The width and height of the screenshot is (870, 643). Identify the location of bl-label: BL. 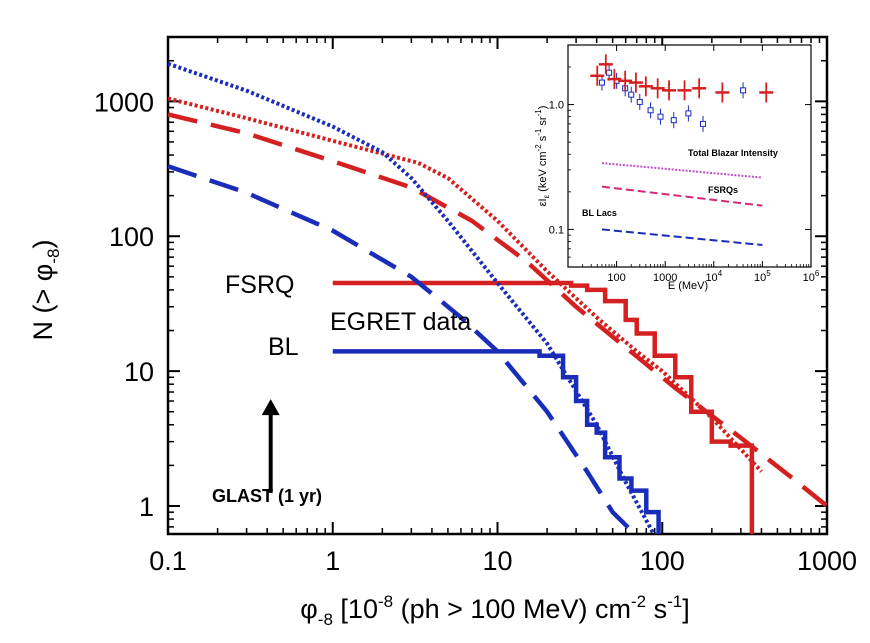
(283, 347).